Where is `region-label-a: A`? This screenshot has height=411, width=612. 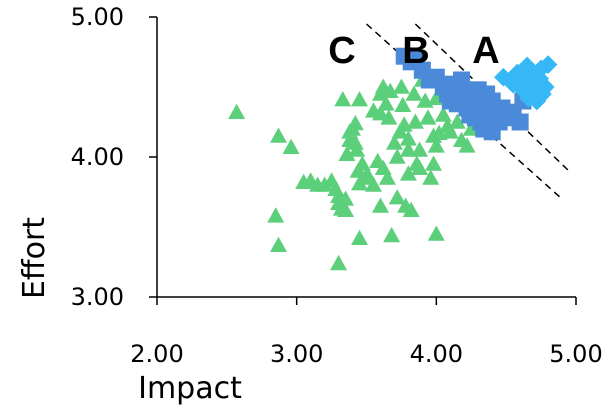 region-label-a: A is located at coordinates (485, 51).